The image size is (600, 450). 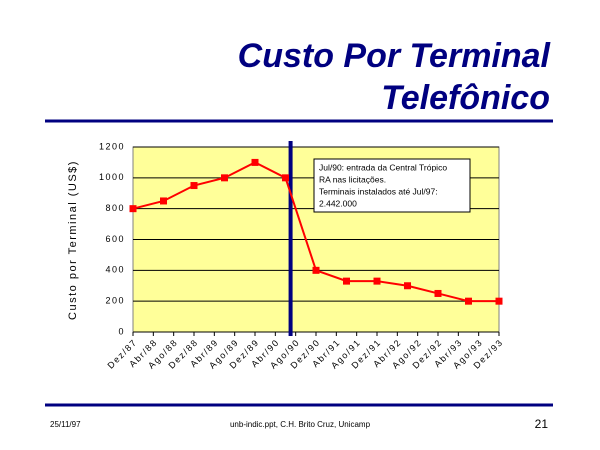 I want to click on annotation-text: Jul/90: entrada da Central Trópico, so click(x=383, y=167).